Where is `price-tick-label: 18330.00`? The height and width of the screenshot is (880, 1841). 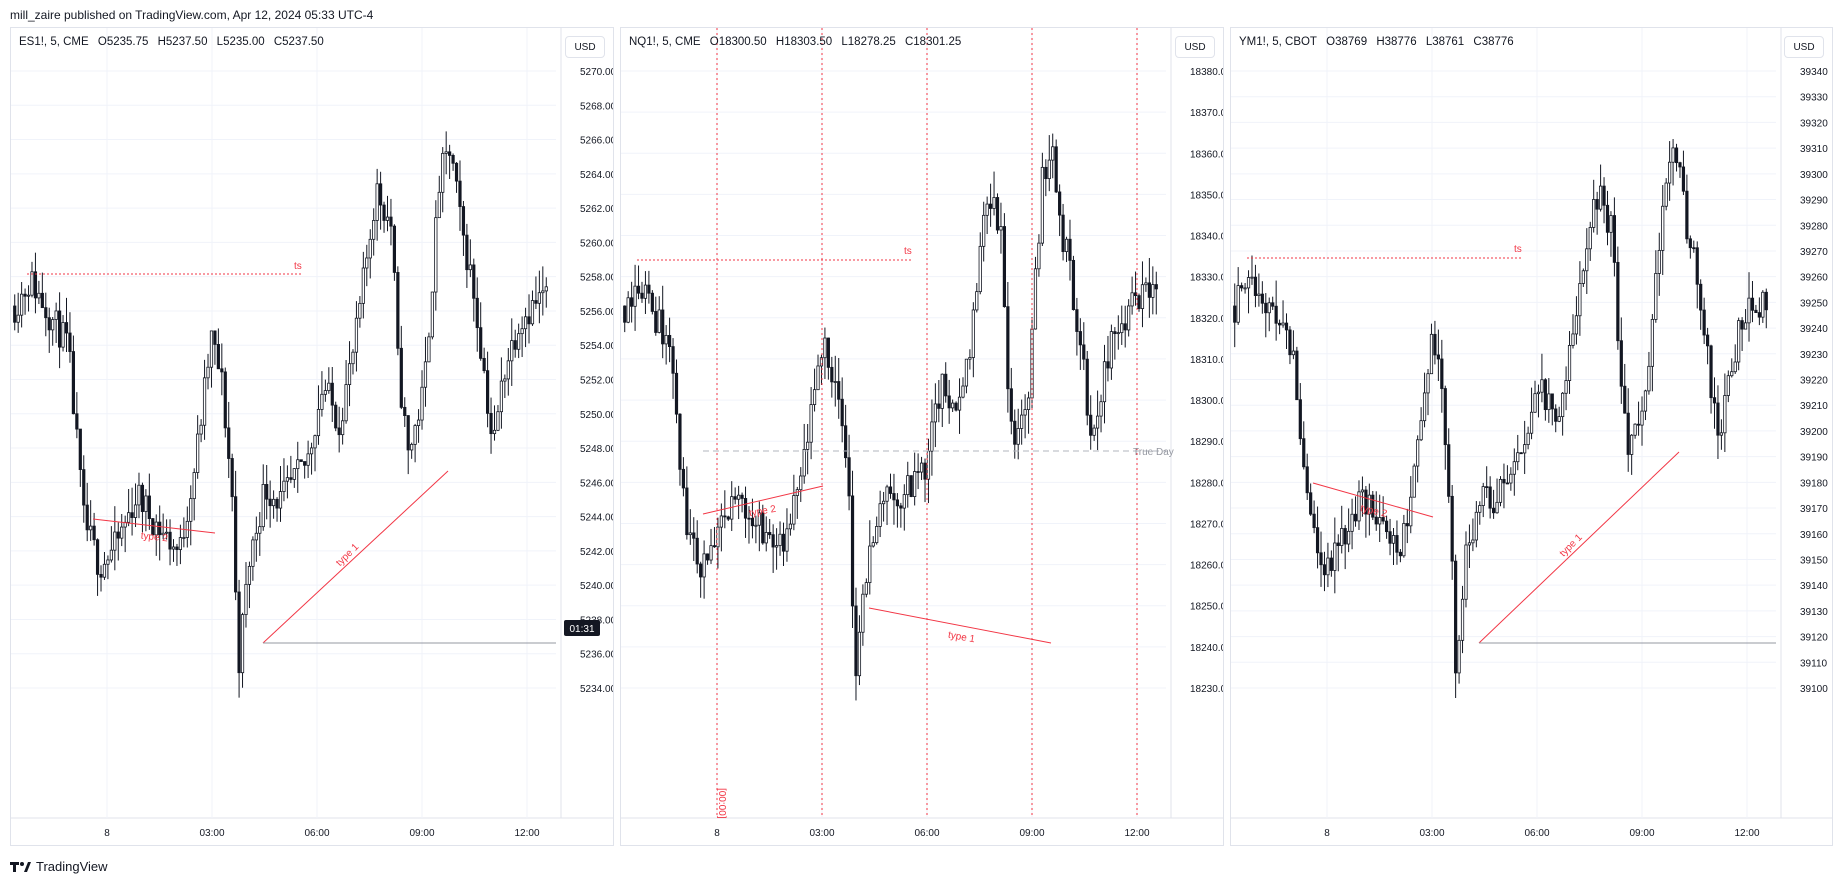
price-tick-label: 18330.00 is located at coordinates (1207, 278).